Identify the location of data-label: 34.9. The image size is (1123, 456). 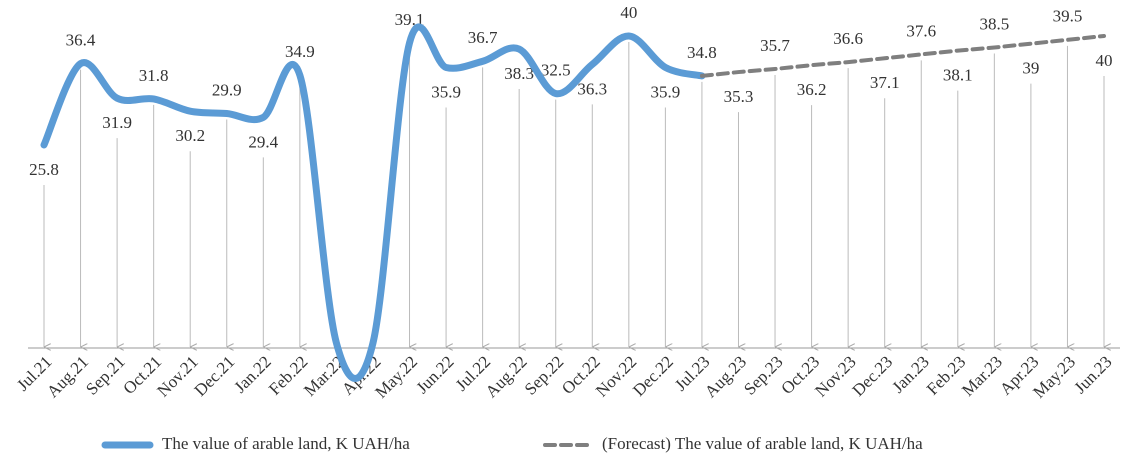
(300, 51).